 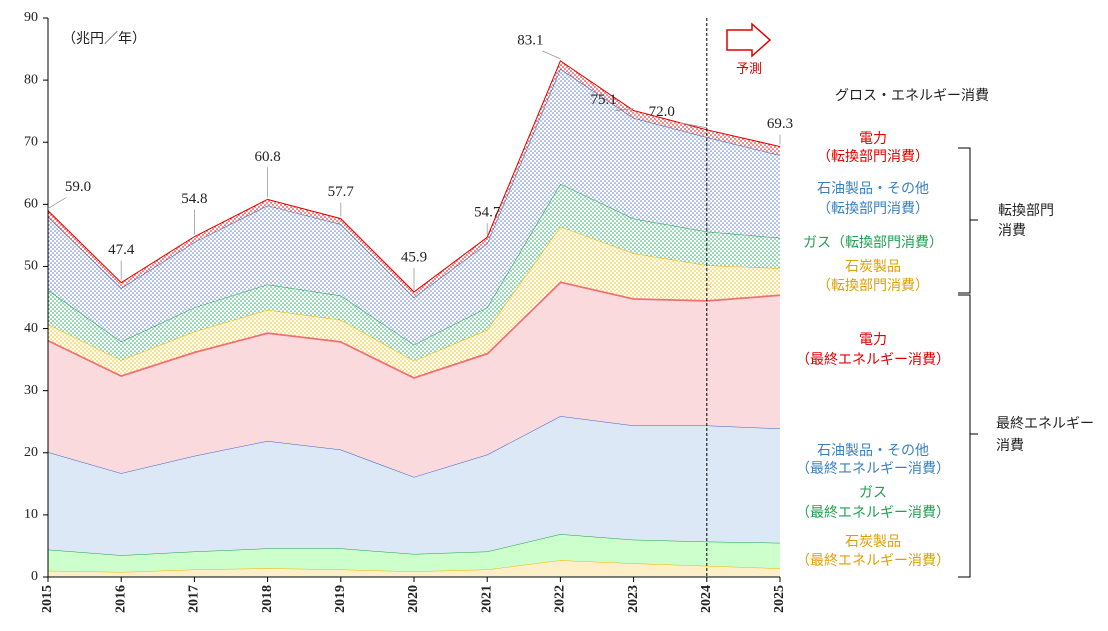 What do you see at coordinates (31, 266) in the screenshot?
I see `y-tick-label: 50` at bounding box center [31, 266].